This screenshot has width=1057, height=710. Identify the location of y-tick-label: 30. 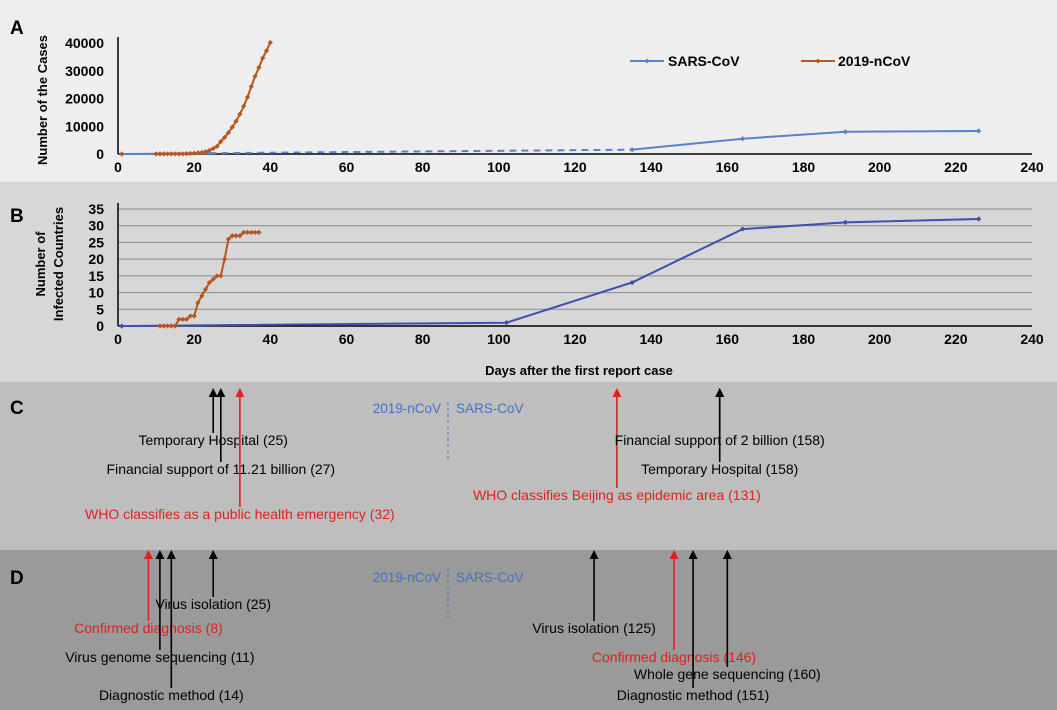
(96, 226).